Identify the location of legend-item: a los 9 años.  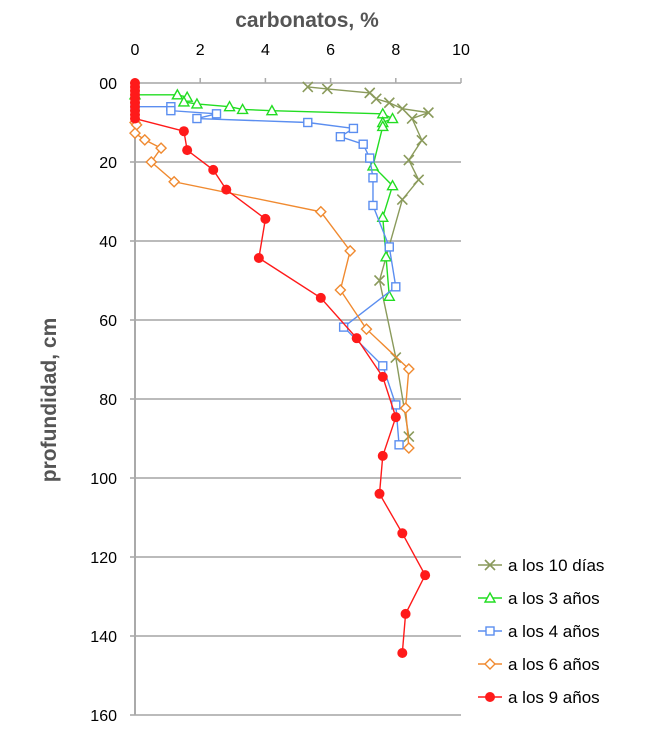
(539, 697).